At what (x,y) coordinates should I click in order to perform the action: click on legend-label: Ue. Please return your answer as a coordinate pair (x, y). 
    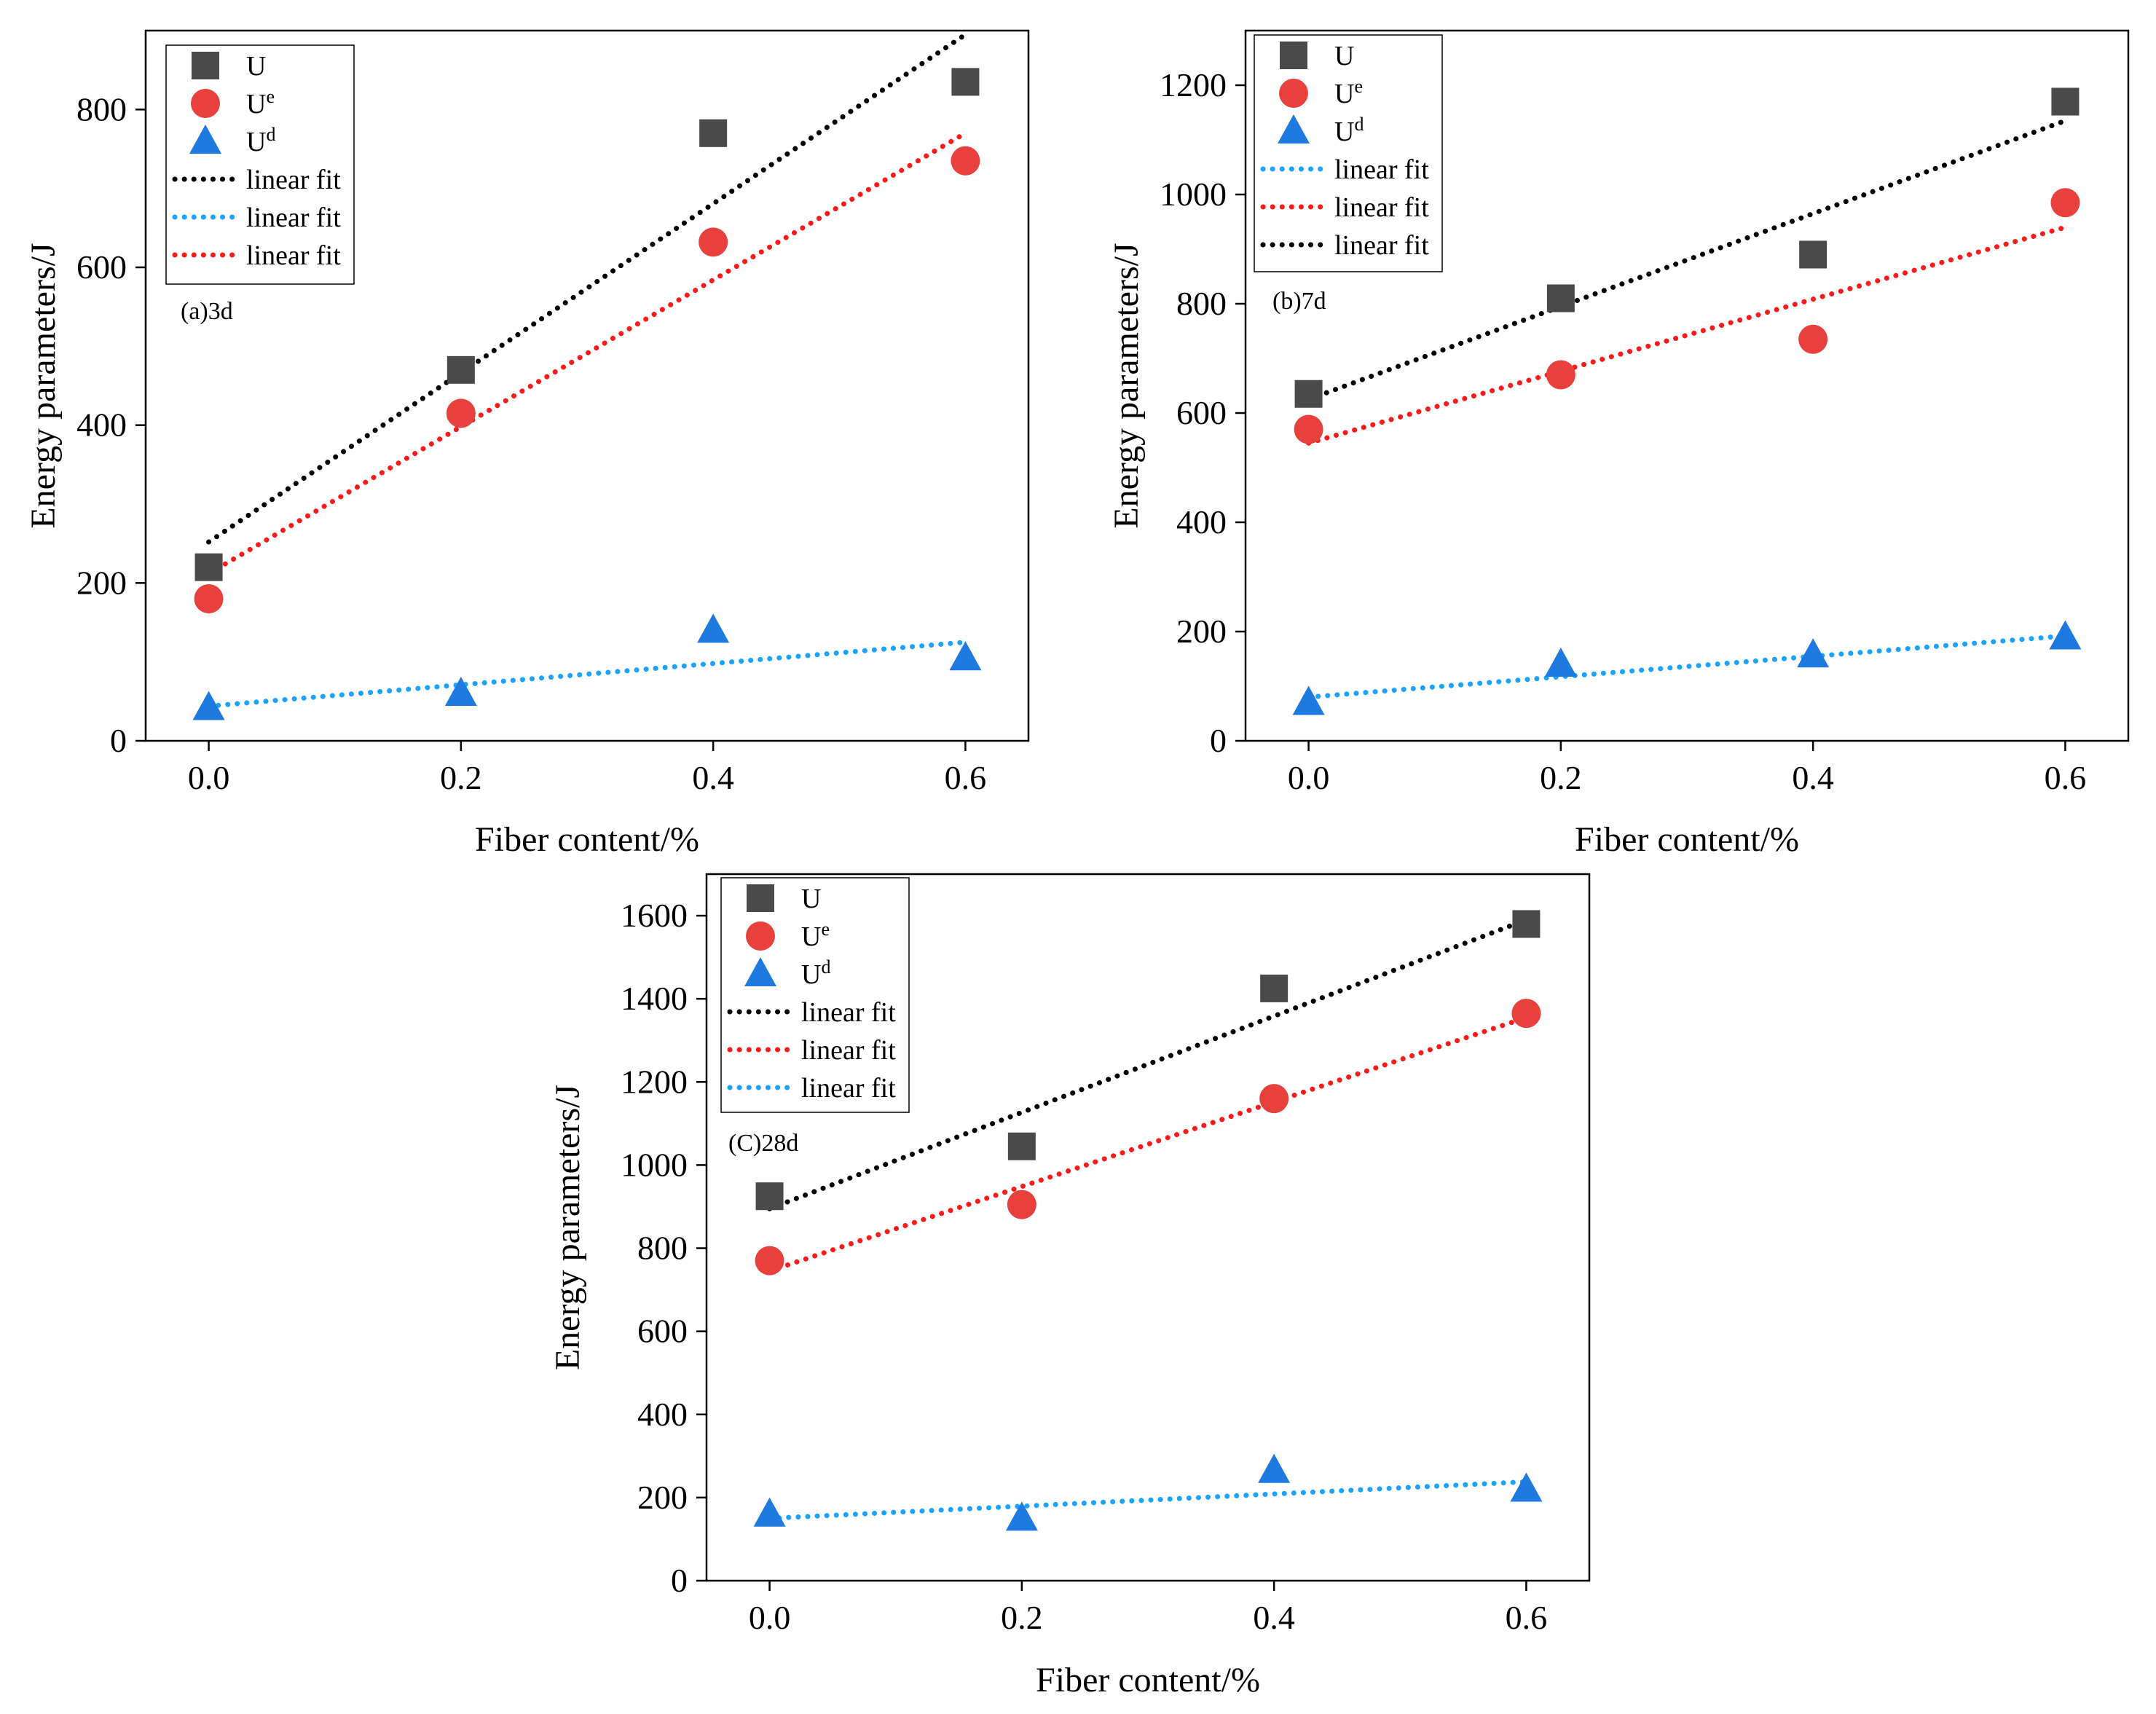
    Looking at the image, I should click on (815, 936).